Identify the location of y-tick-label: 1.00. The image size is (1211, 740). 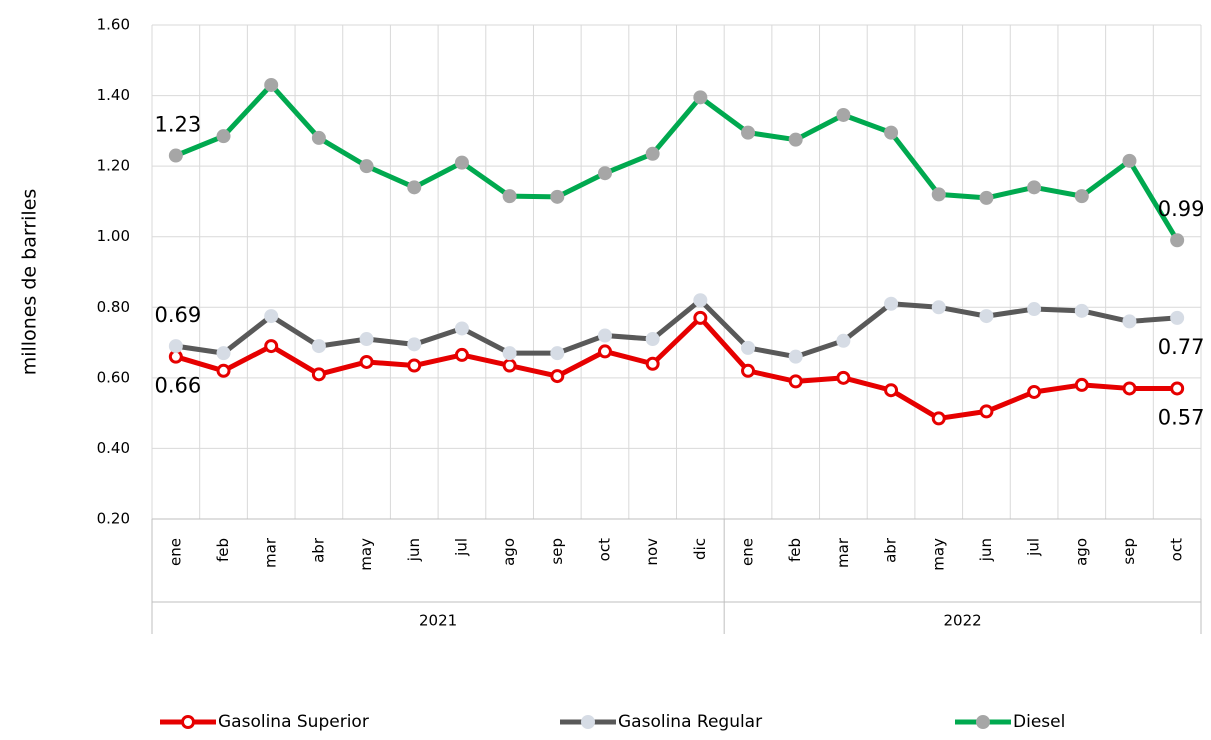
(113, 236).